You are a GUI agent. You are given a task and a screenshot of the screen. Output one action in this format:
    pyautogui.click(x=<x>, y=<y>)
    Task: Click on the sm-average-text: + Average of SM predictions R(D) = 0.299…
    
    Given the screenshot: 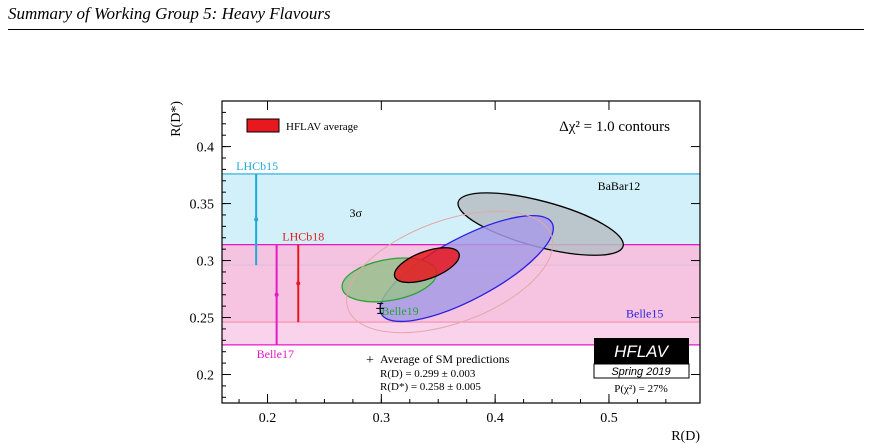 What is the action you would take?
    pyautogui.click(x=438, y=372)
    